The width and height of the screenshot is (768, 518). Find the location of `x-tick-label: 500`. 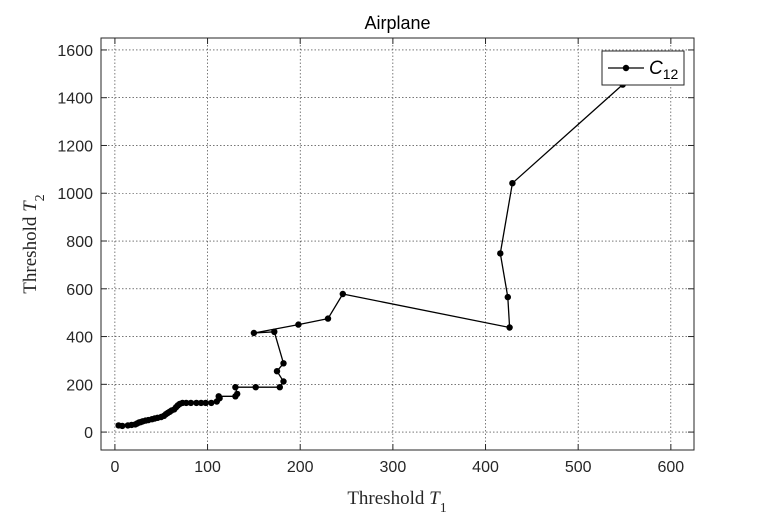

x-tick-label: 500 is located at coordinates (578, 467).